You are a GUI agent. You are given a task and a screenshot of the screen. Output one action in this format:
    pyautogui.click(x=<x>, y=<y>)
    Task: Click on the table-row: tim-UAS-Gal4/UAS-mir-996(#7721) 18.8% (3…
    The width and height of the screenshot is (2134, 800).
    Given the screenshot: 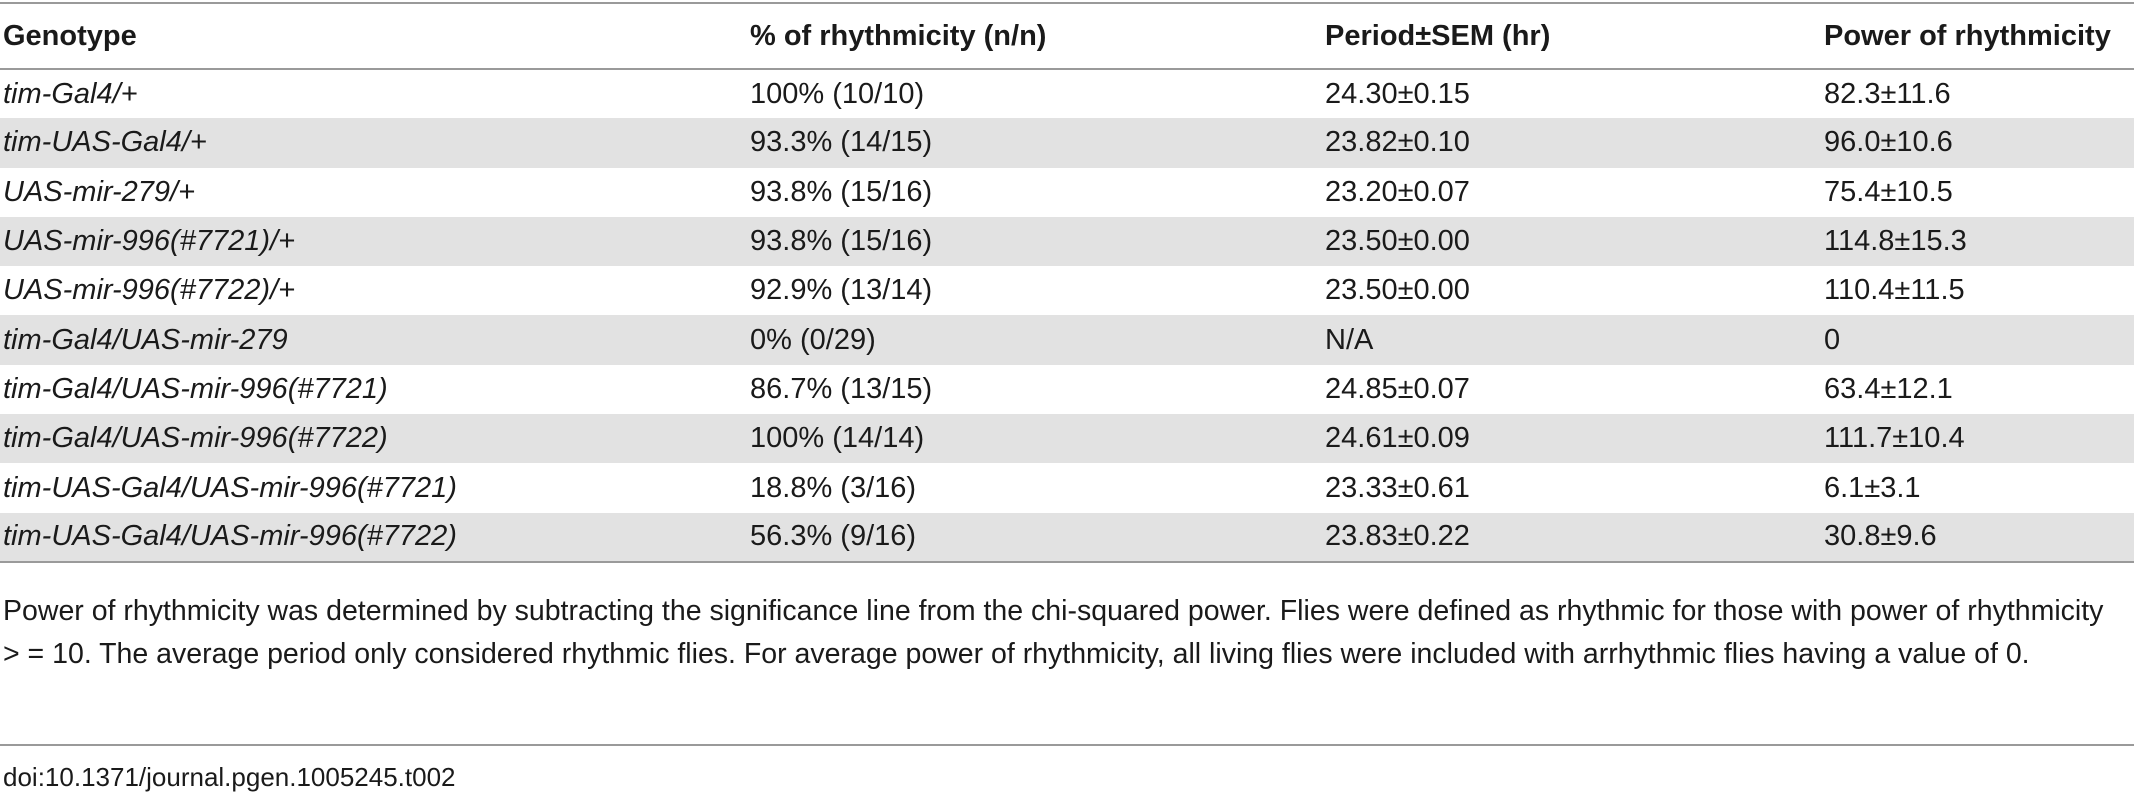 What is the action you would take?
    pyautogui.click(x=1067, y=487)
    